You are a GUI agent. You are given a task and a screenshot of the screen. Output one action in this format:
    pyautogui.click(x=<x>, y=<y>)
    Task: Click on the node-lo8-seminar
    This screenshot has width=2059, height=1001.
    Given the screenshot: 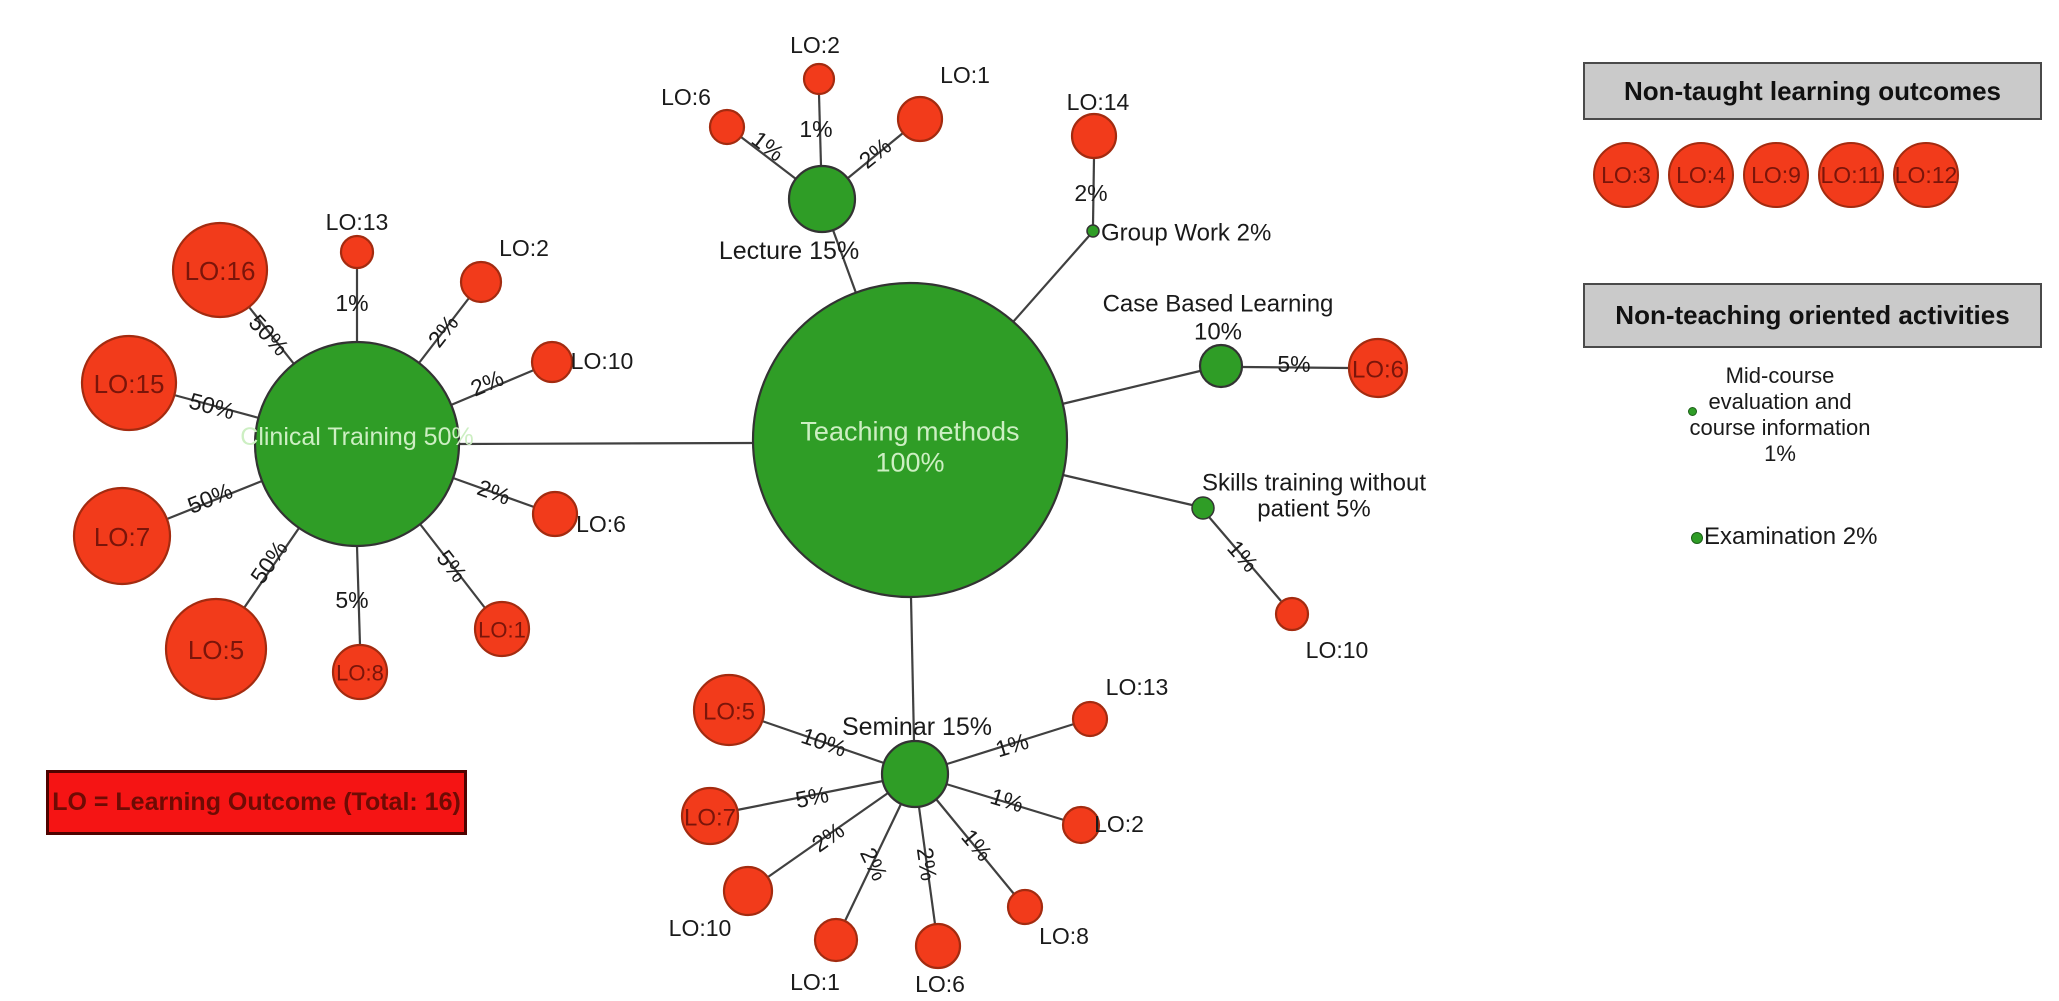 What is the action you would take?
    pyautogui.click(x=1025, y=907)
    